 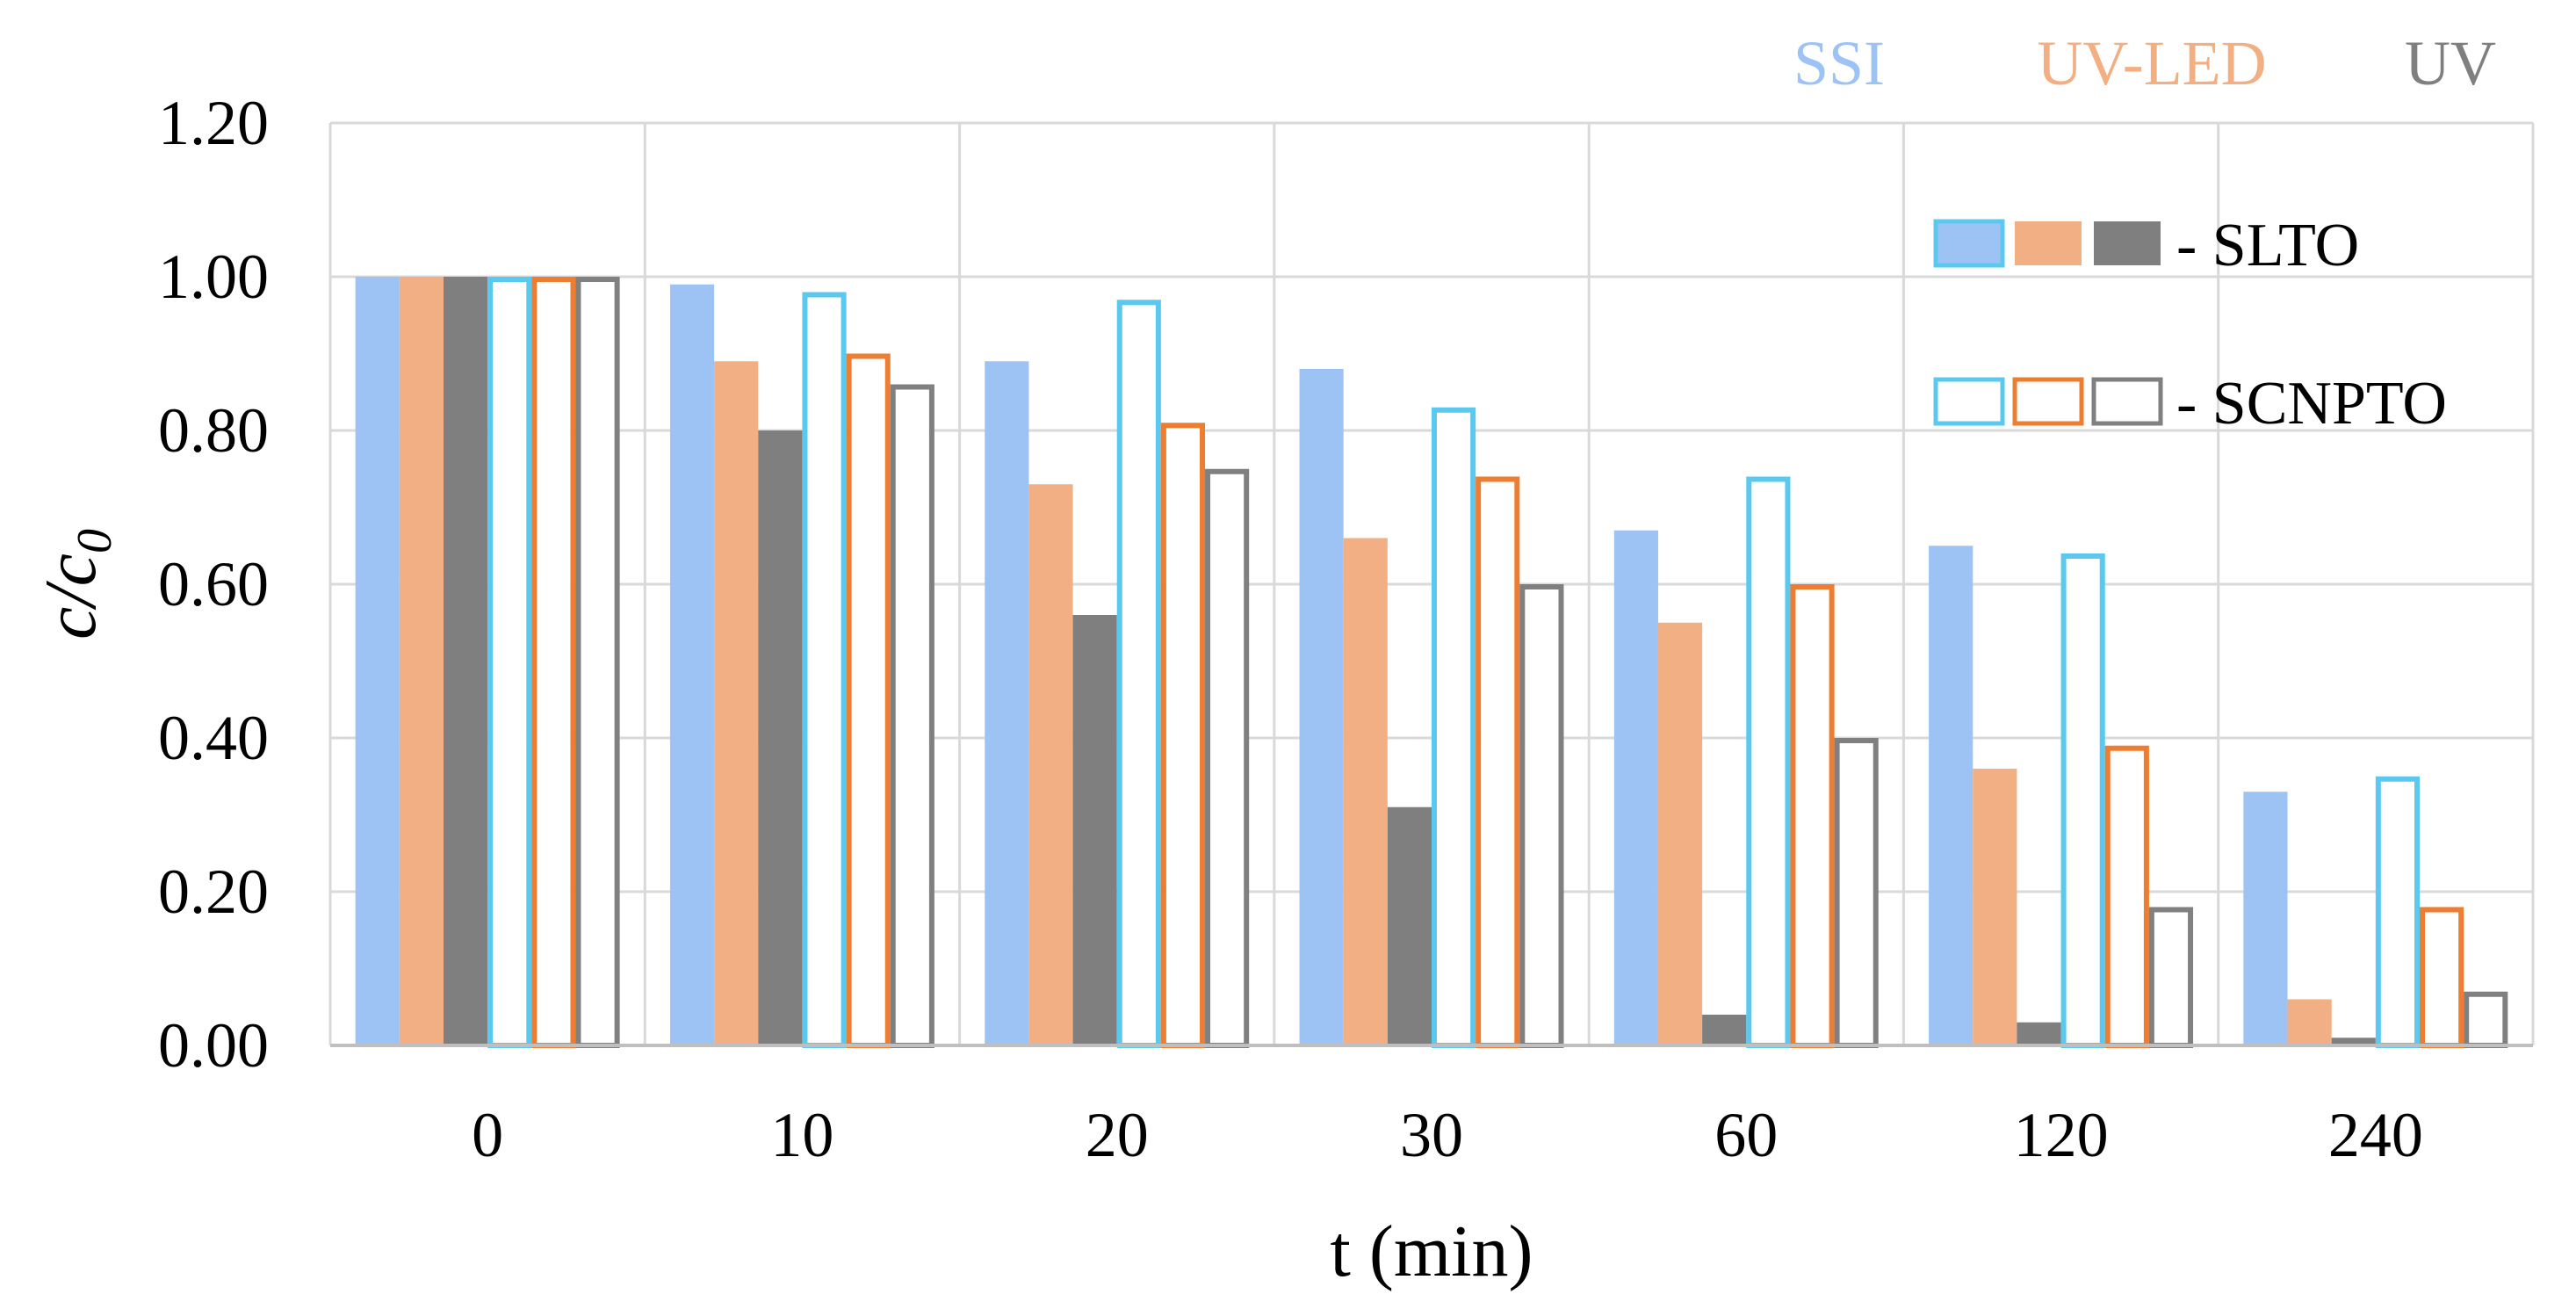 I want to click on legend-source-label: SSI, so click(x=1839, y=63).